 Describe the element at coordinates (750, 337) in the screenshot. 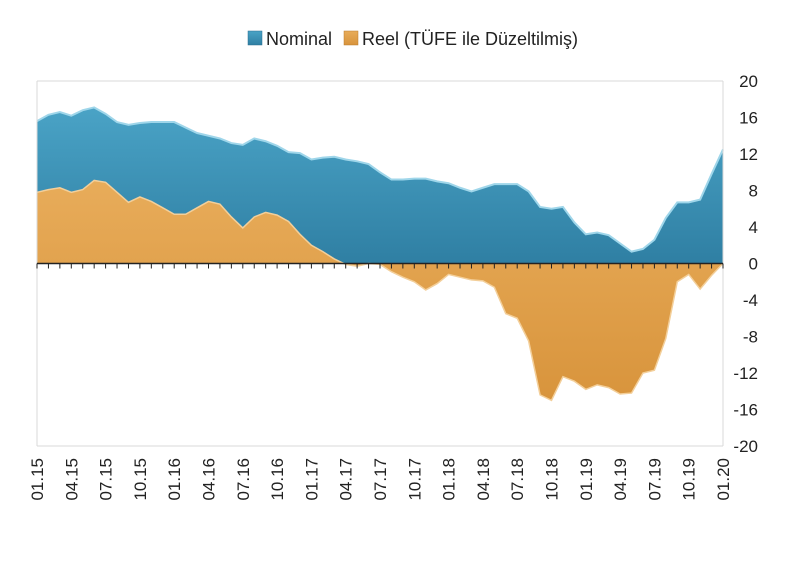

I see `y-tick-label: -8` at that location.